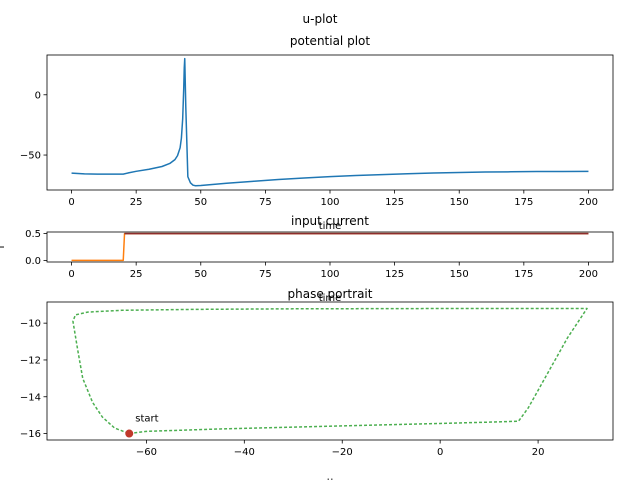 Image resolution: width=640 pixels, height=480 pixels. I want to click on potential-xtick-label: 50, so click(200, 202).